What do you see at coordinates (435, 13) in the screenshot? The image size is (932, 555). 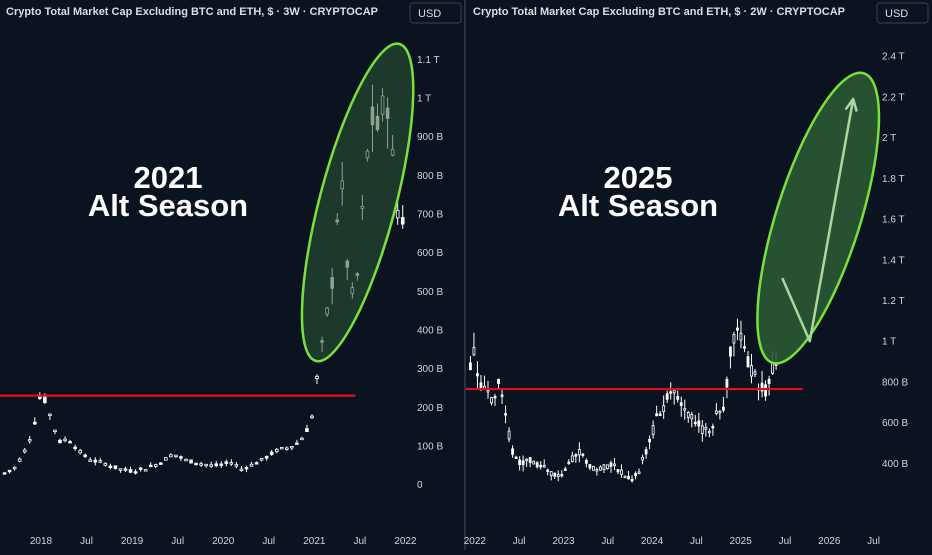 I see `left-currency-button` at bounding box center [435, 13].